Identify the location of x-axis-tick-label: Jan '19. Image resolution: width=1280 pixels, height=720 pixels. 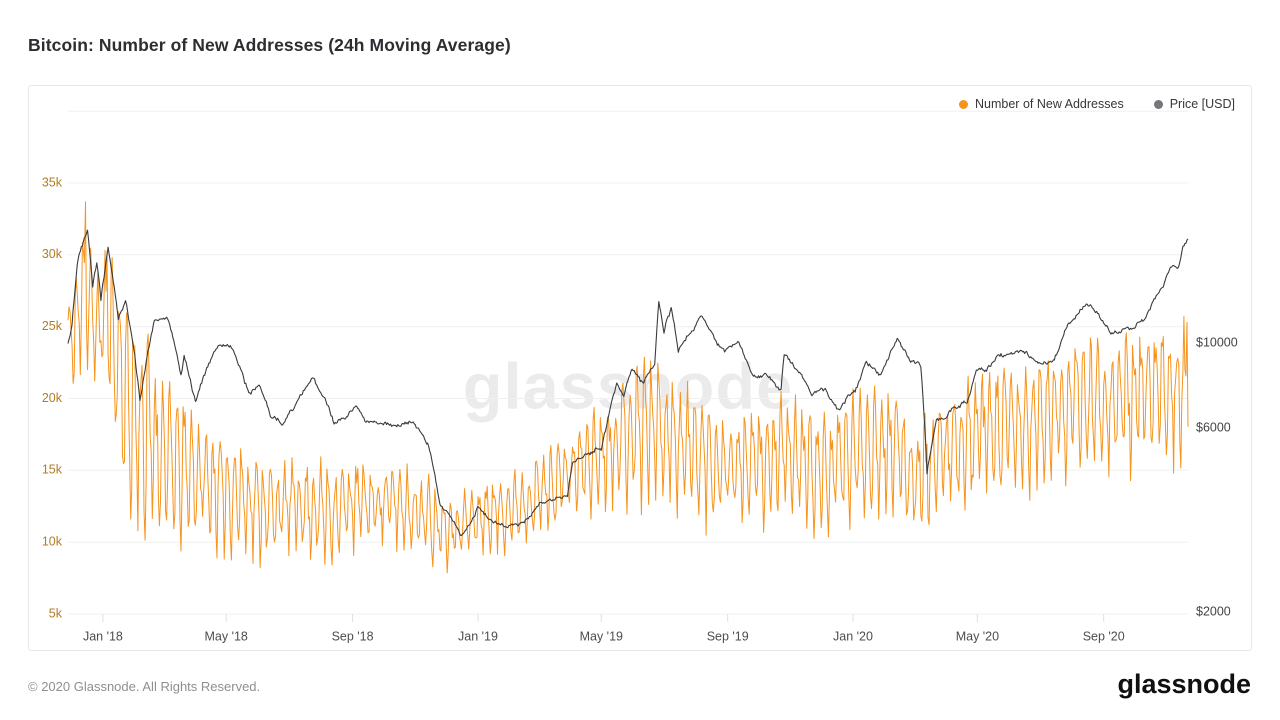
(478, 636).